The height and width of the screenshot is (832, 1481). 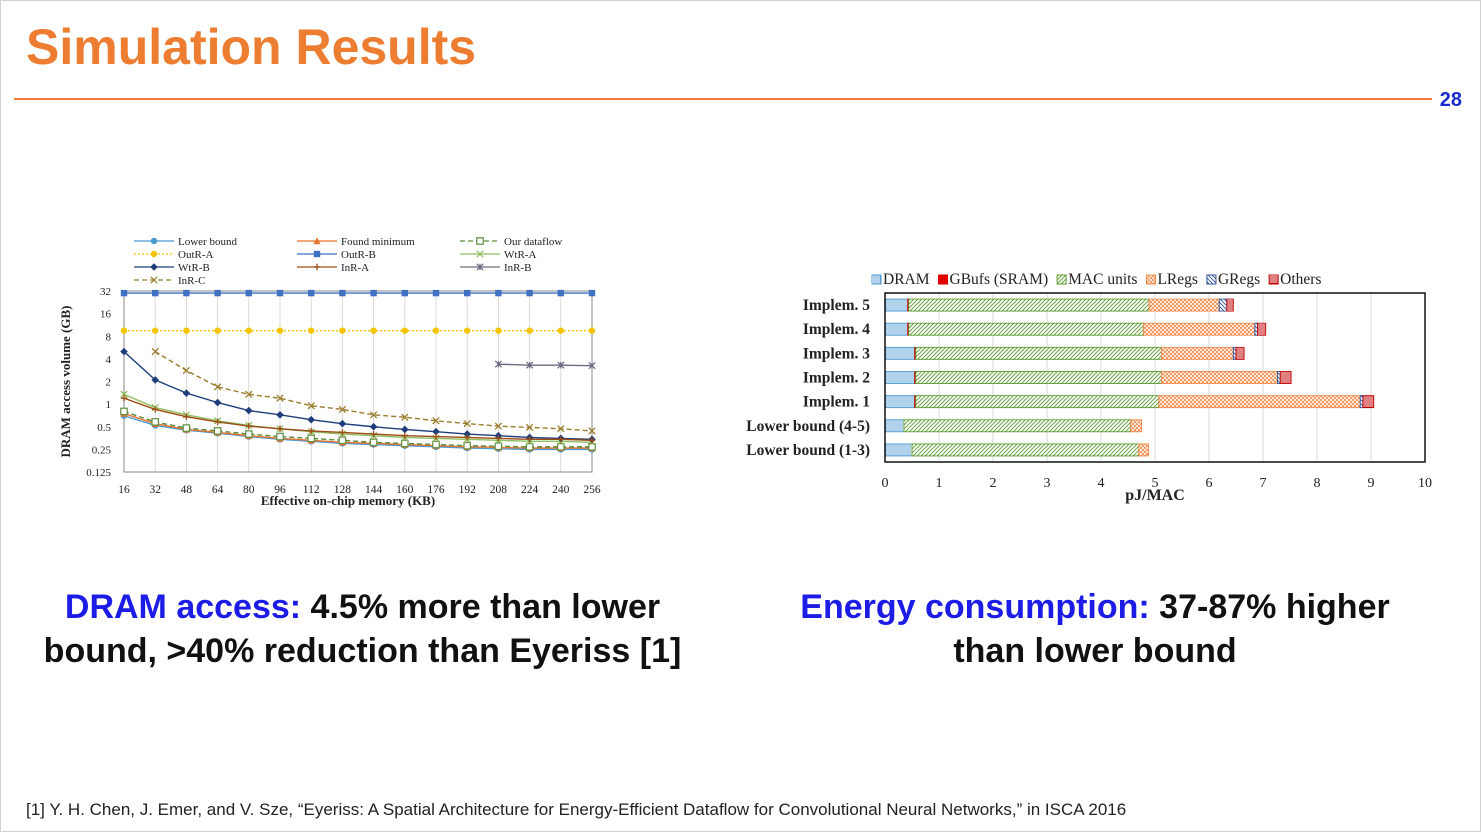 What do you see at coordinates (98, 473) in the screenshot?
I see `y-tick-label: 0.125` at bounding box center [98, 473].